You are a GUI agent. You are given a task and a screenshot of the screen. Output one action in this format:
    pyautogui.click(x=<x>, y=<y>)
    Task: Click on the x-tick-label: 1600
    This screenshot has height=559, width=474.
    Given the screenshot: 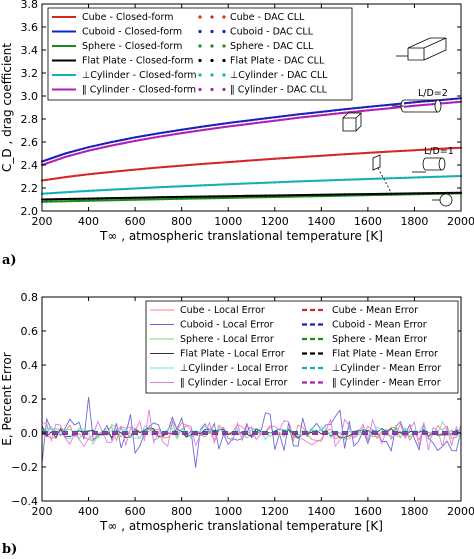 What is the action you would take?
    pyautogui.click(x=368, y=221)
    